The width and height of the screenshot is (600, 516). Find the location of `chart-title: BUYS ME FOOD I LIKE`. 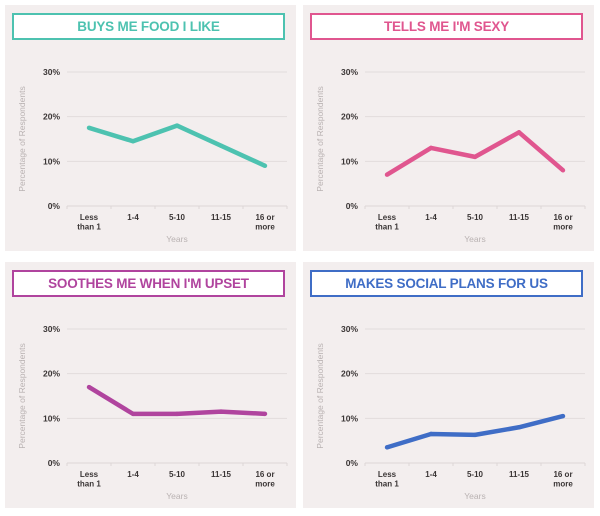

chart-title: BUYS ME FOOD I LIKE is located at coordinates (148, 26).